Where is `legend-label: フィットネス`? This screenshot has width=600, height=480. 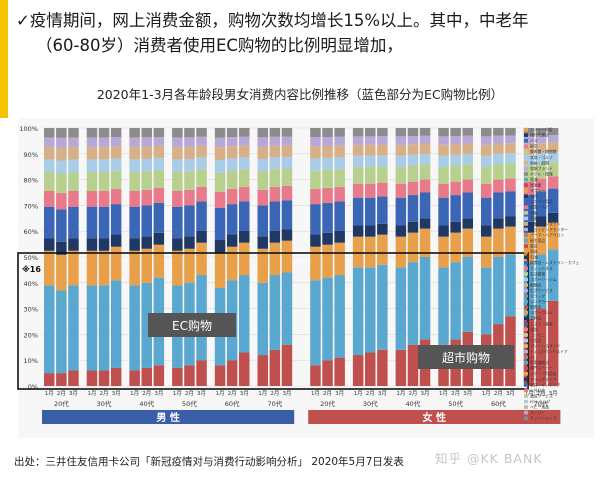
legend-label: フィットネス is located at coordinates (541, 268).